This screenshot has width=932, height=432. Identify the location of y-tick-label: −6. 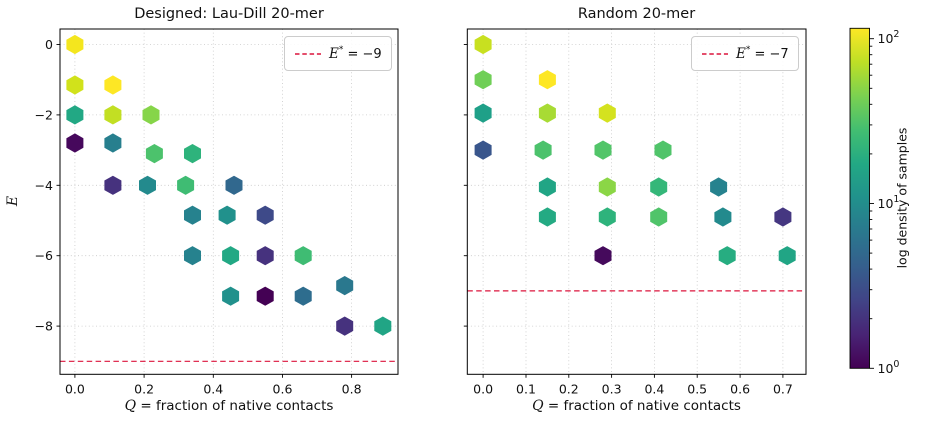
(44, 255).